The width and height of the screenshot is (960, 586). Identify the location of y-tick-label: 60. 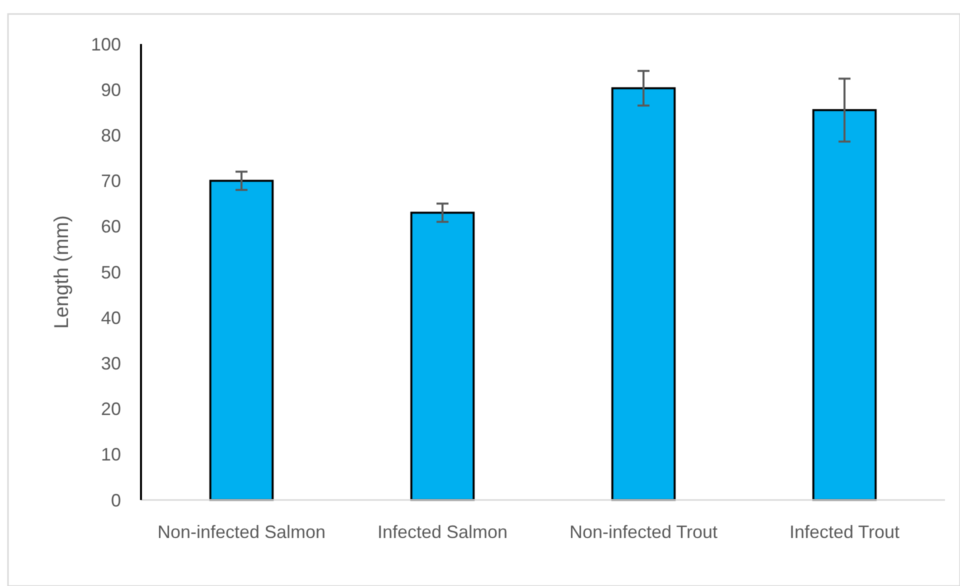
(110, 226).